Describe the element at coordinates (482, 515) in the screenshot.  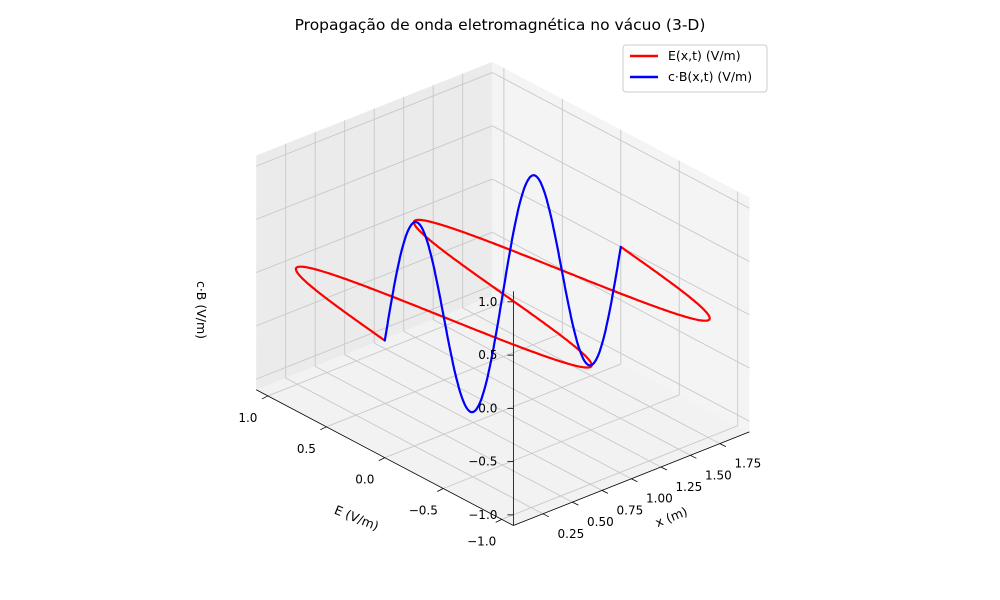
I see `cb-tick-label: −1.0` at that location.